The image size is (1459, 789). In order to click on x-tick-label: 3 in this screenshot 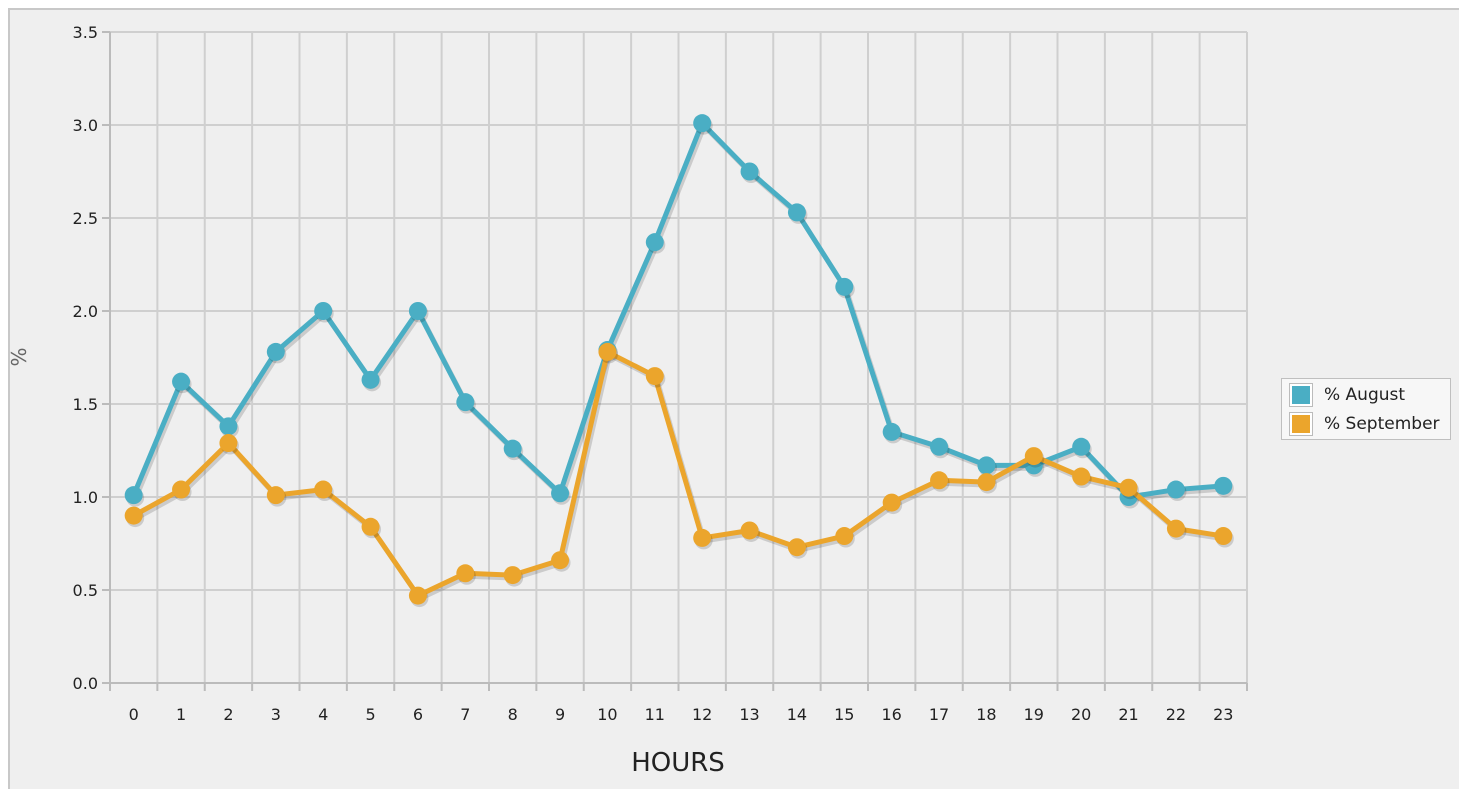, I will do `click(276, 714)`.